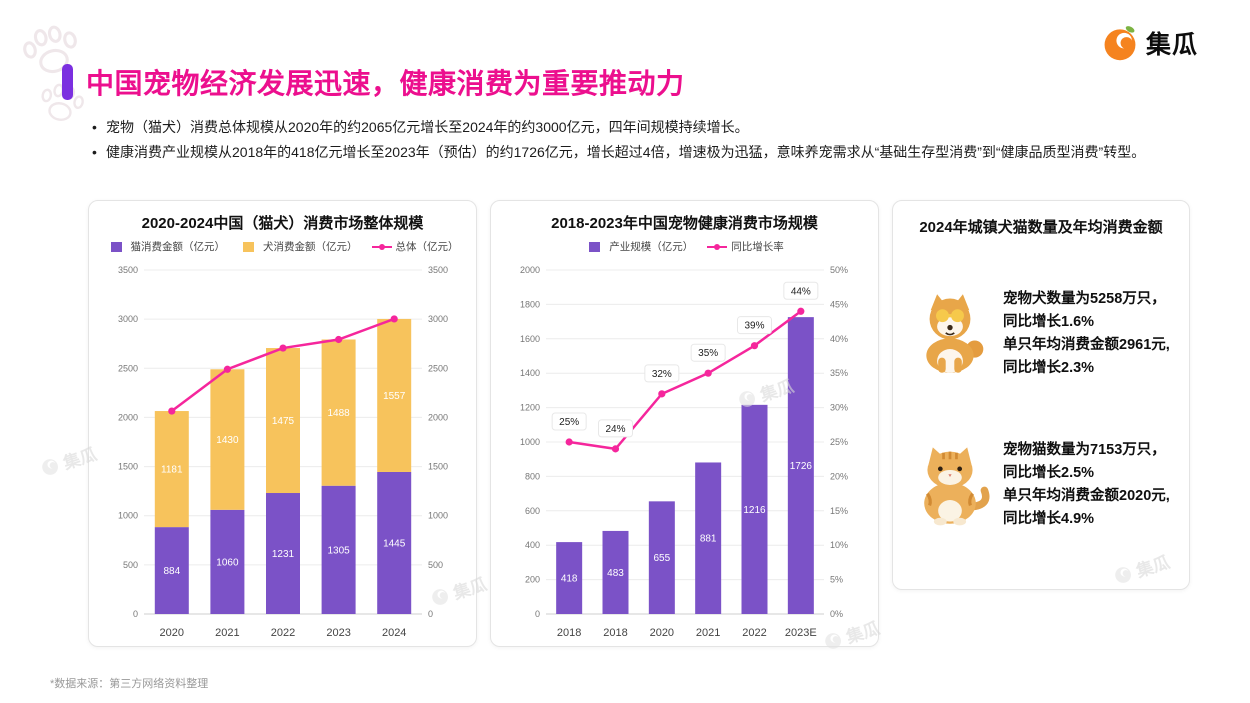 The height and width of the screenshot is (703, 1250). I want to click on bar-value-label: 483, so click(615, 573).